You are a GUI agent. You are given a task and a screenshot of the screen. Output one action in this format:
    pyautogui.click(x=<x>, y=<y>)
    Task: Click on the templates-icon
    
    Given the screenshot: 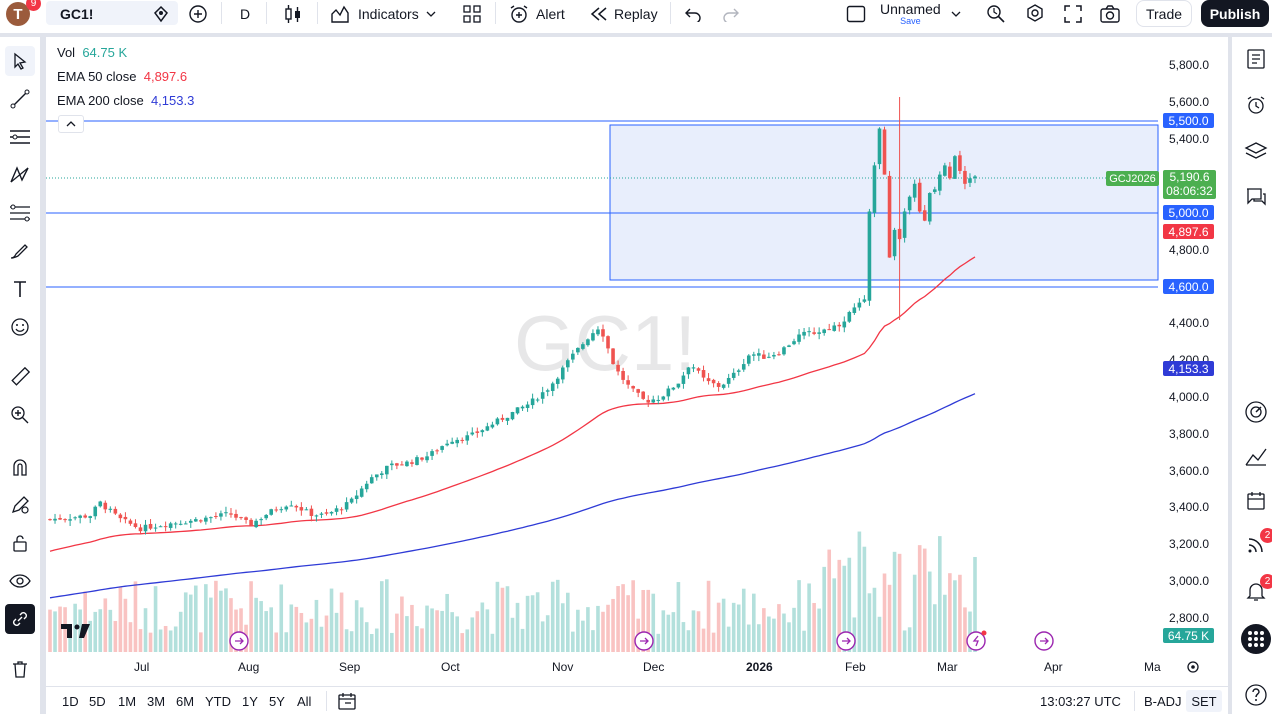 What is the action you would take?
    pyautogui.click(x=472, y=13)
    